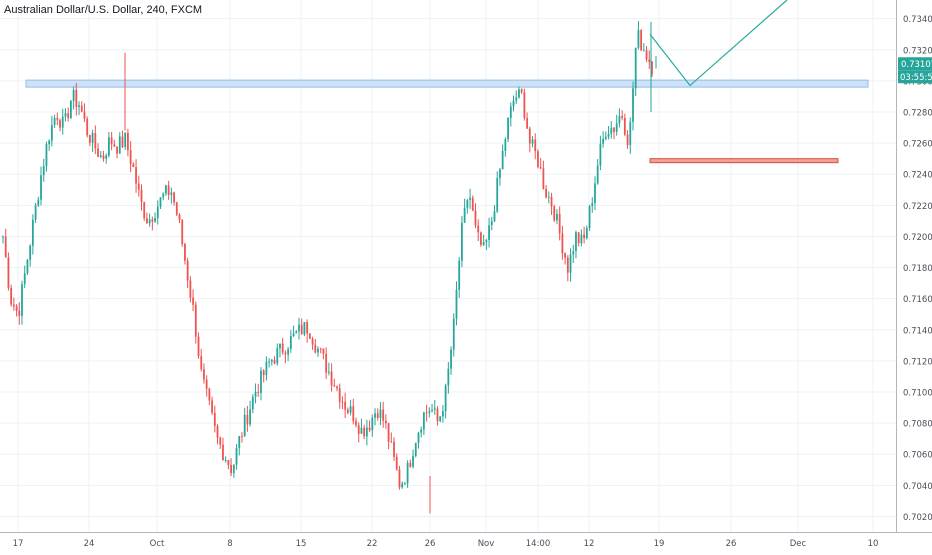 The image size is (932, 555). I want to click on projection-line, so click(718, 43).